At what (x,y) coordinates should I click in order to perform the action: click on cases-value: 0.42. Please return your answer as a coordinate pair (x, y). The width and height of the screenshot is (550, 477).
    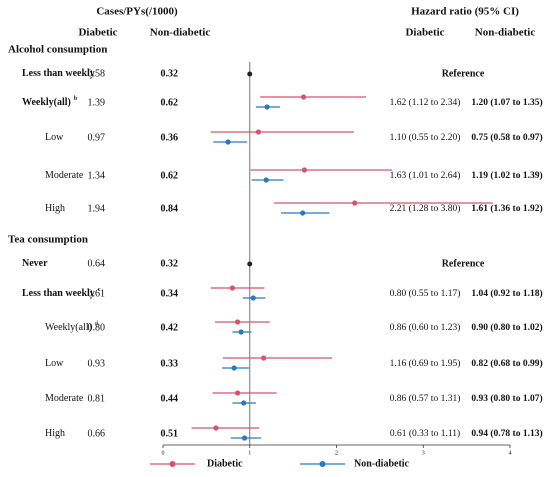
    Looking at the image, I should click on (170, 327).